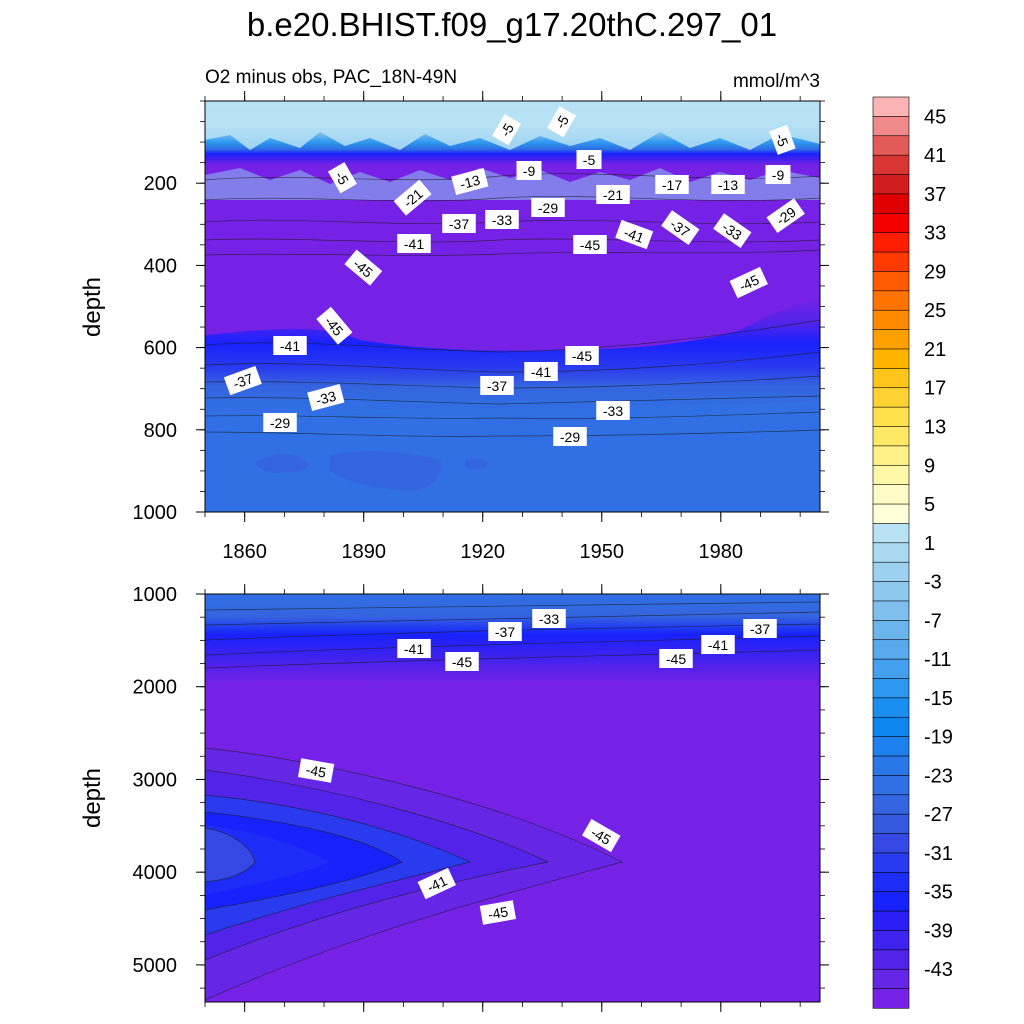  I want to click on contour-label: -21, so click(613, 194).